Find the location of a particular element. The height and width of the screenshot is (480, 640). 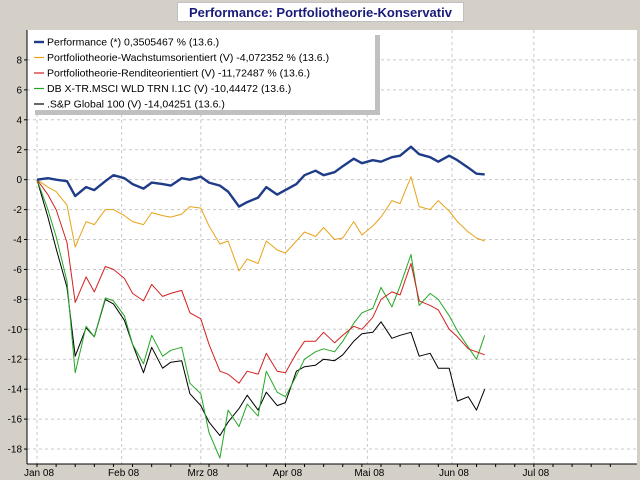

x-tick-label: Feb 08 is located at coordinates (124, 473).